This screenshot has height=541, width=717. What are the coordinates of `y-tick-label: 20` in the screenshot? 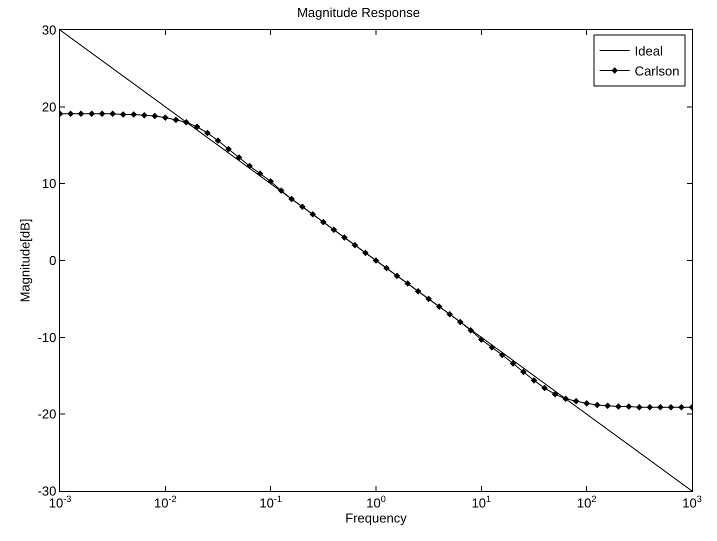 It's located at (49, 106).